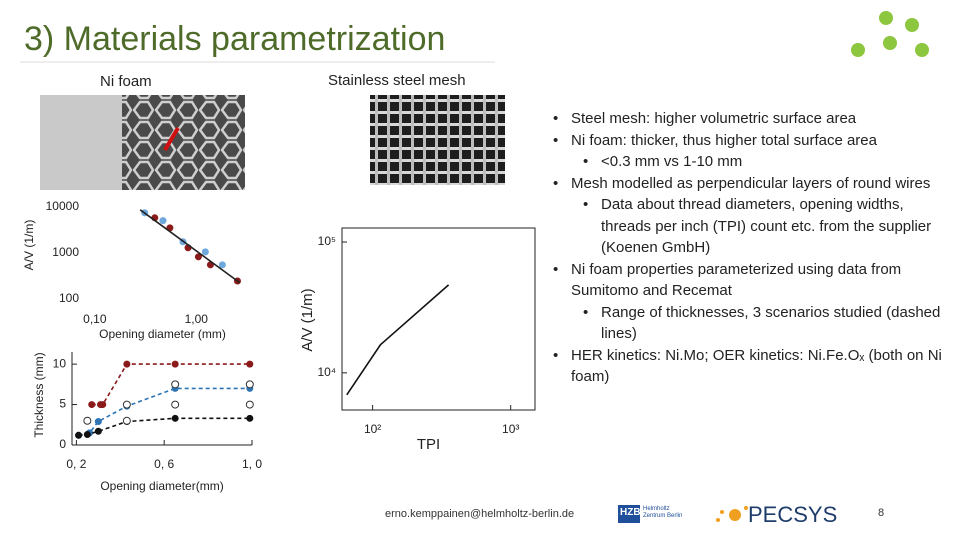 The image size is (960, 540). What do you see at coordinates (60, 363) in the screenshot?
I see `y-tick-label: 10` at bounding box center [60, 363].